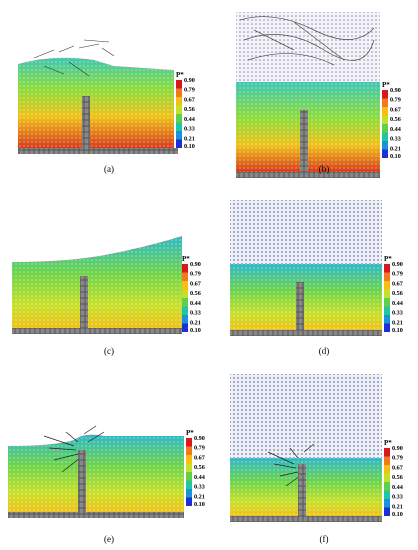  Describe the element at coordinates (110, 284) in the screenshot. I see `panel-c: P* 0.90 0.79 0.67 0.56 0.44 0.33 0.21 0.10` at that location.